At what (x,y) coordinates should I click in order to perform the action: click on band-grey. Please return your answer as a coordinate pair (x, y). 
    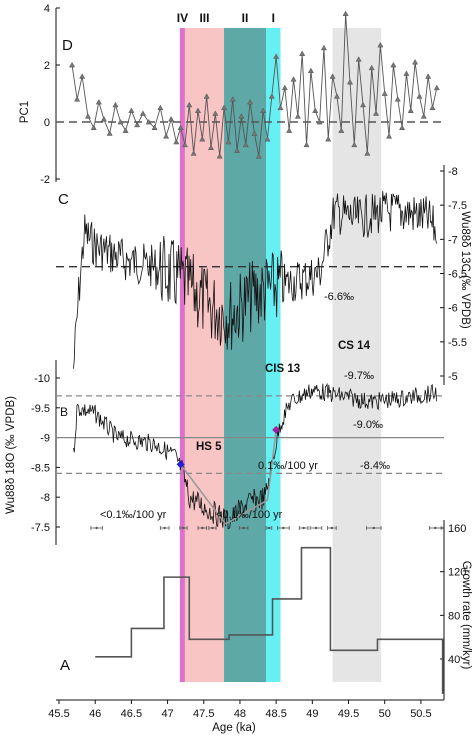
    Looking at the image, I should click on (357, 355).